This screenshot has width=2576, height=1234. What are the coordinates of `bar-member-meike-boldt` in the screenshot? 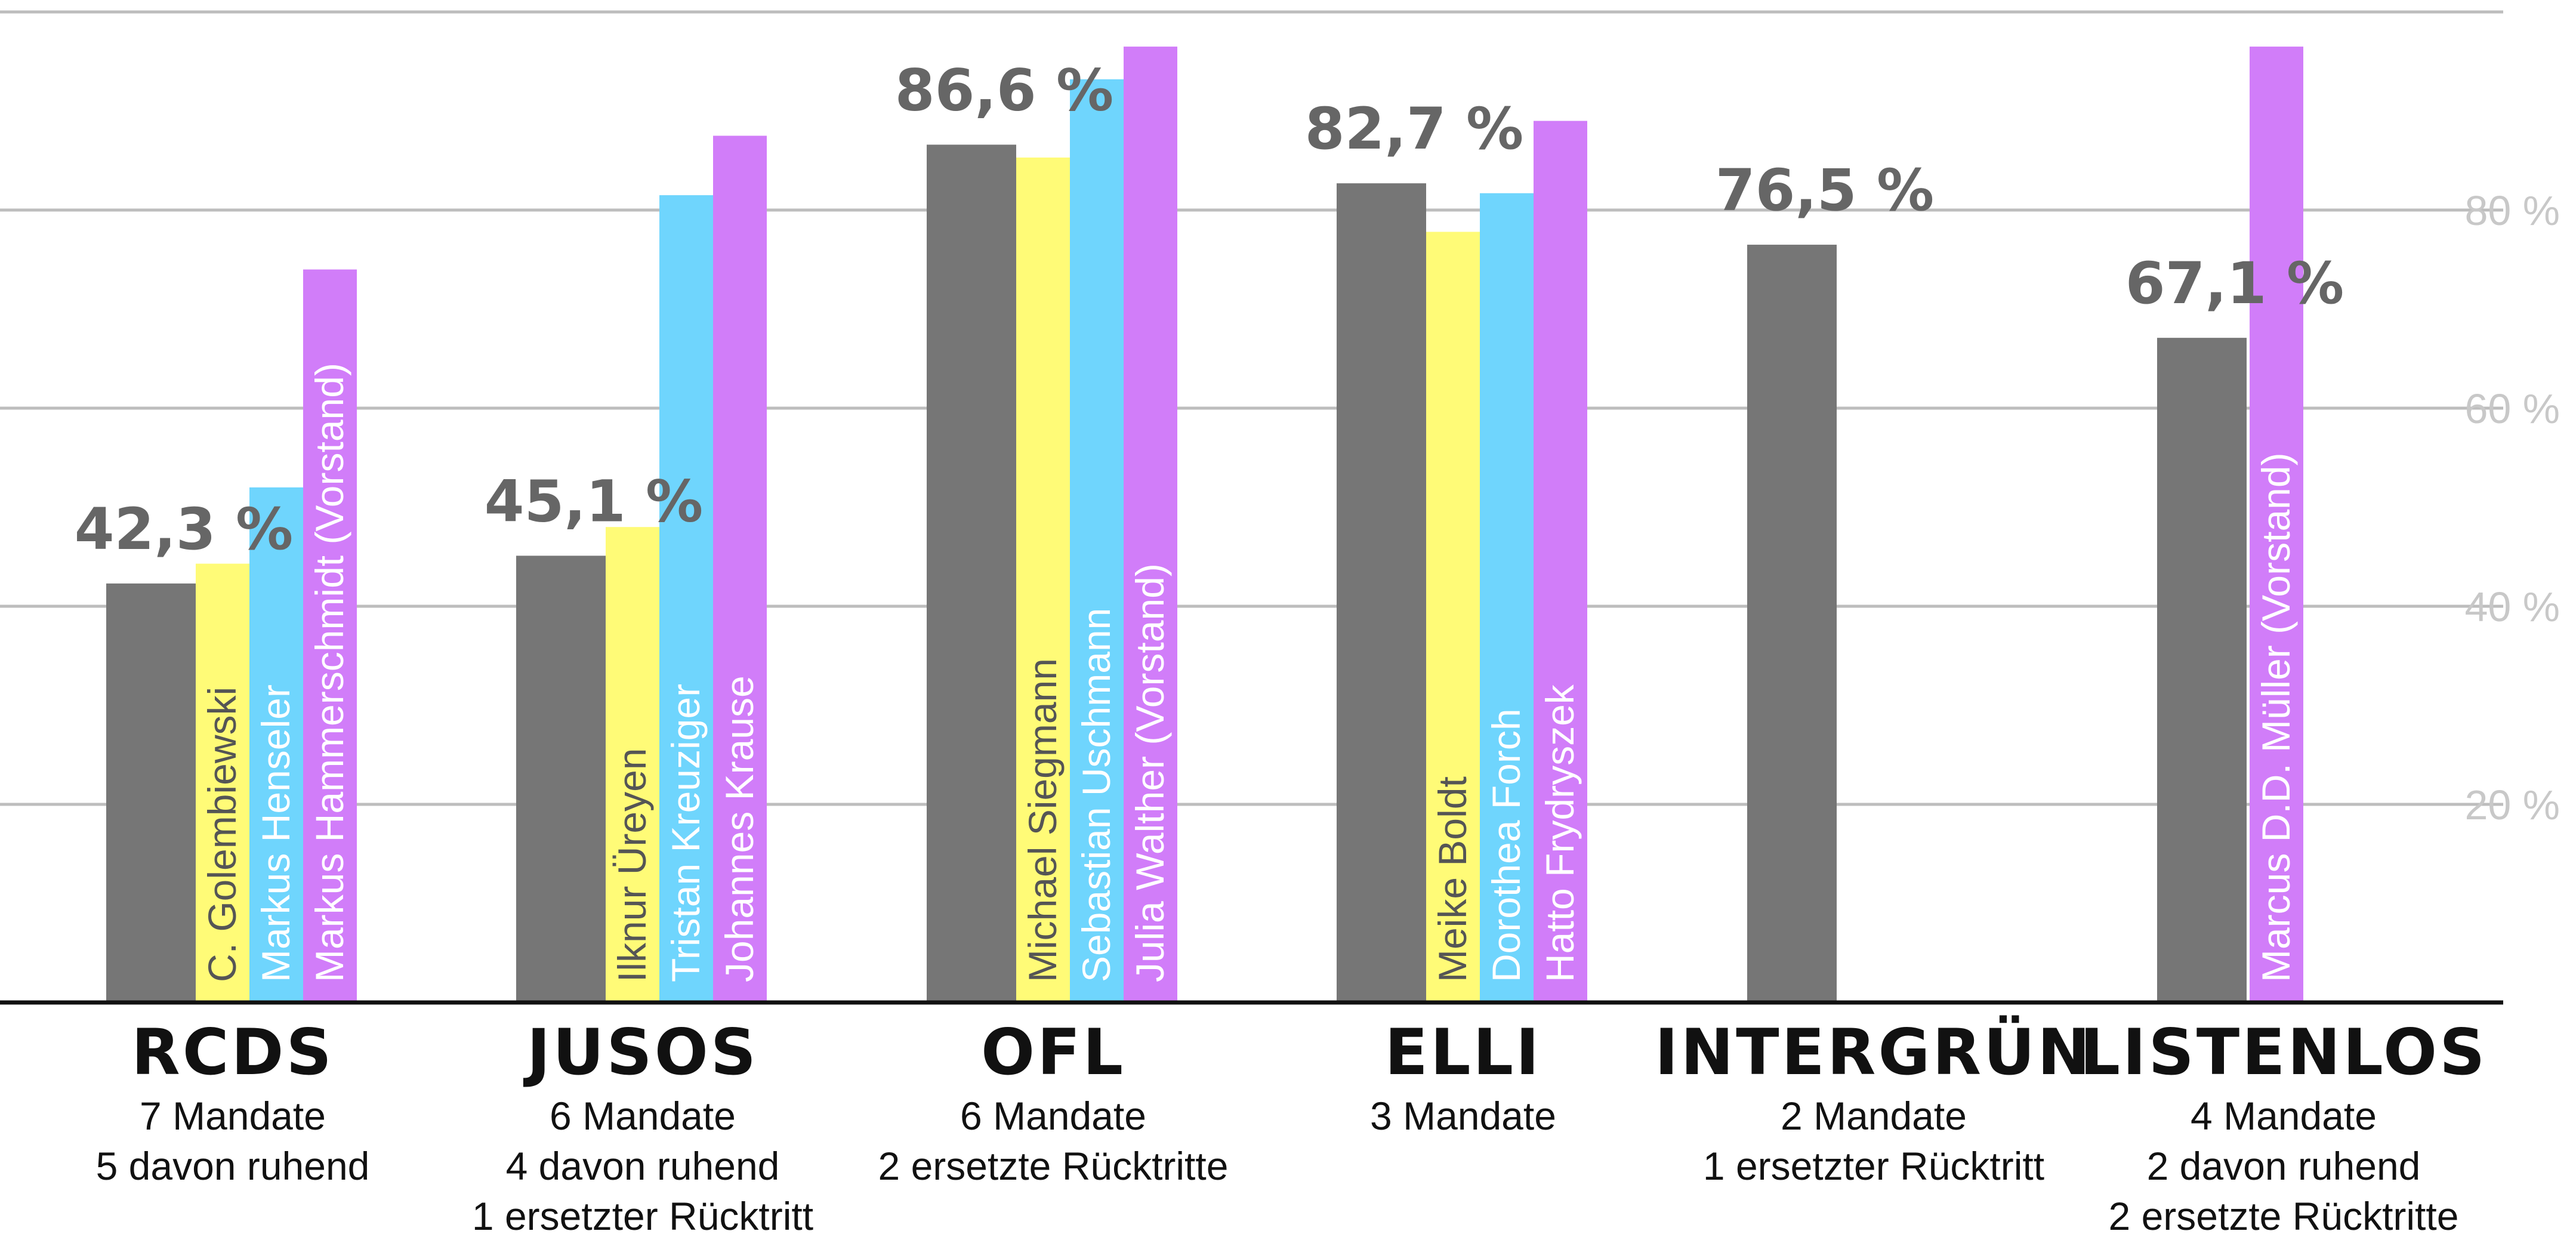 It's located at (1453, 617).